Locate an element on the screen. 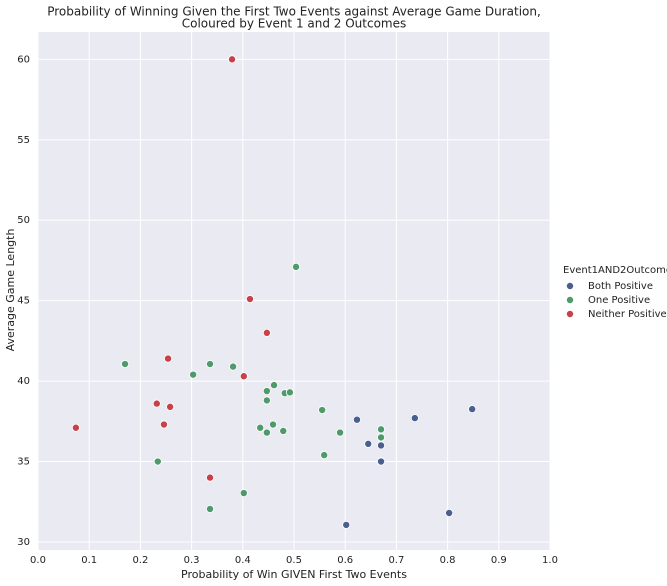 The image size is (667, 586). x-tick-label: 0.2 is located at coordinates (140, 560).